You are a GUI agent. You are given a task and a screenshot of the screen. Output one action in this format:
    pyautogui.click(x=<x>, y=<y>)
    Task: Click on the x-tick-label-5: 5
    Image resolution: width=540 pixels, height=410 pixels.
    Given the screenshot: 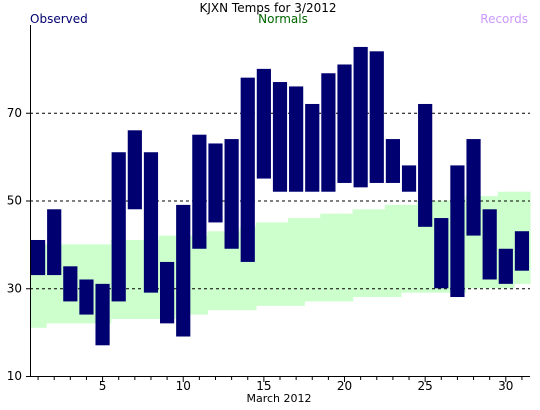 What is the action you would take?
    pyautogui.click(x=103, y=386)
    